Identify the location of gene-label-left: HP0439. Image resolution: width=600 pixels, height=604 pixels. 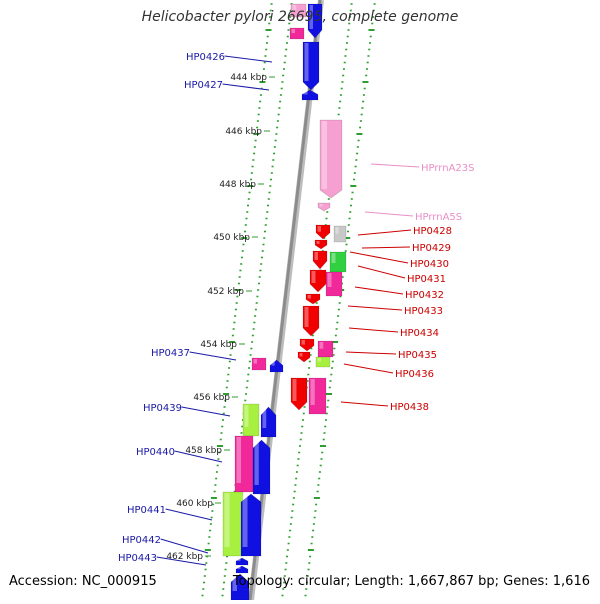
(162, 408).